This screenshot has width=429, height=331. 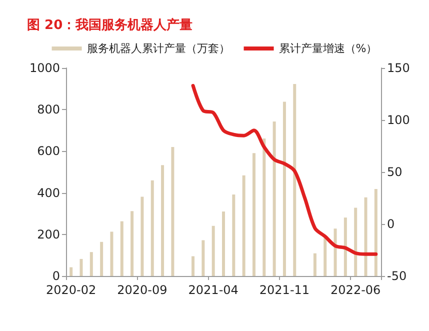 What do you see at coordinates (284, 290) in the screenshot?
I see `x-tick-label: 2021-11` at bounding box center [284, 290].